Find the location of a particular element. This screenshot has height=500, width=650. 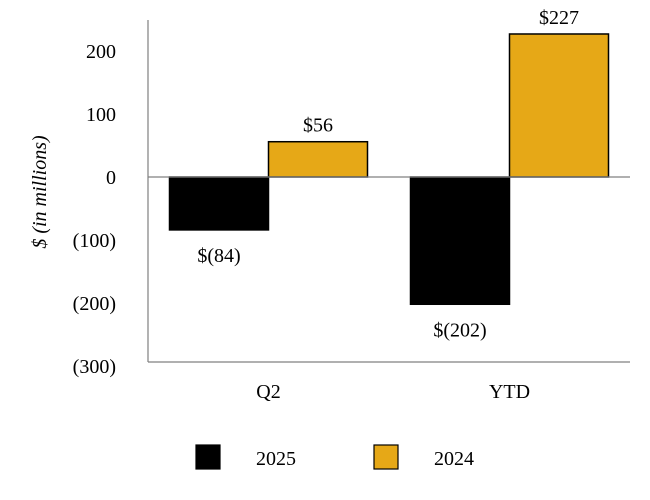

y-axis-title: $ (in millions) is located at coordinates (40, 192).